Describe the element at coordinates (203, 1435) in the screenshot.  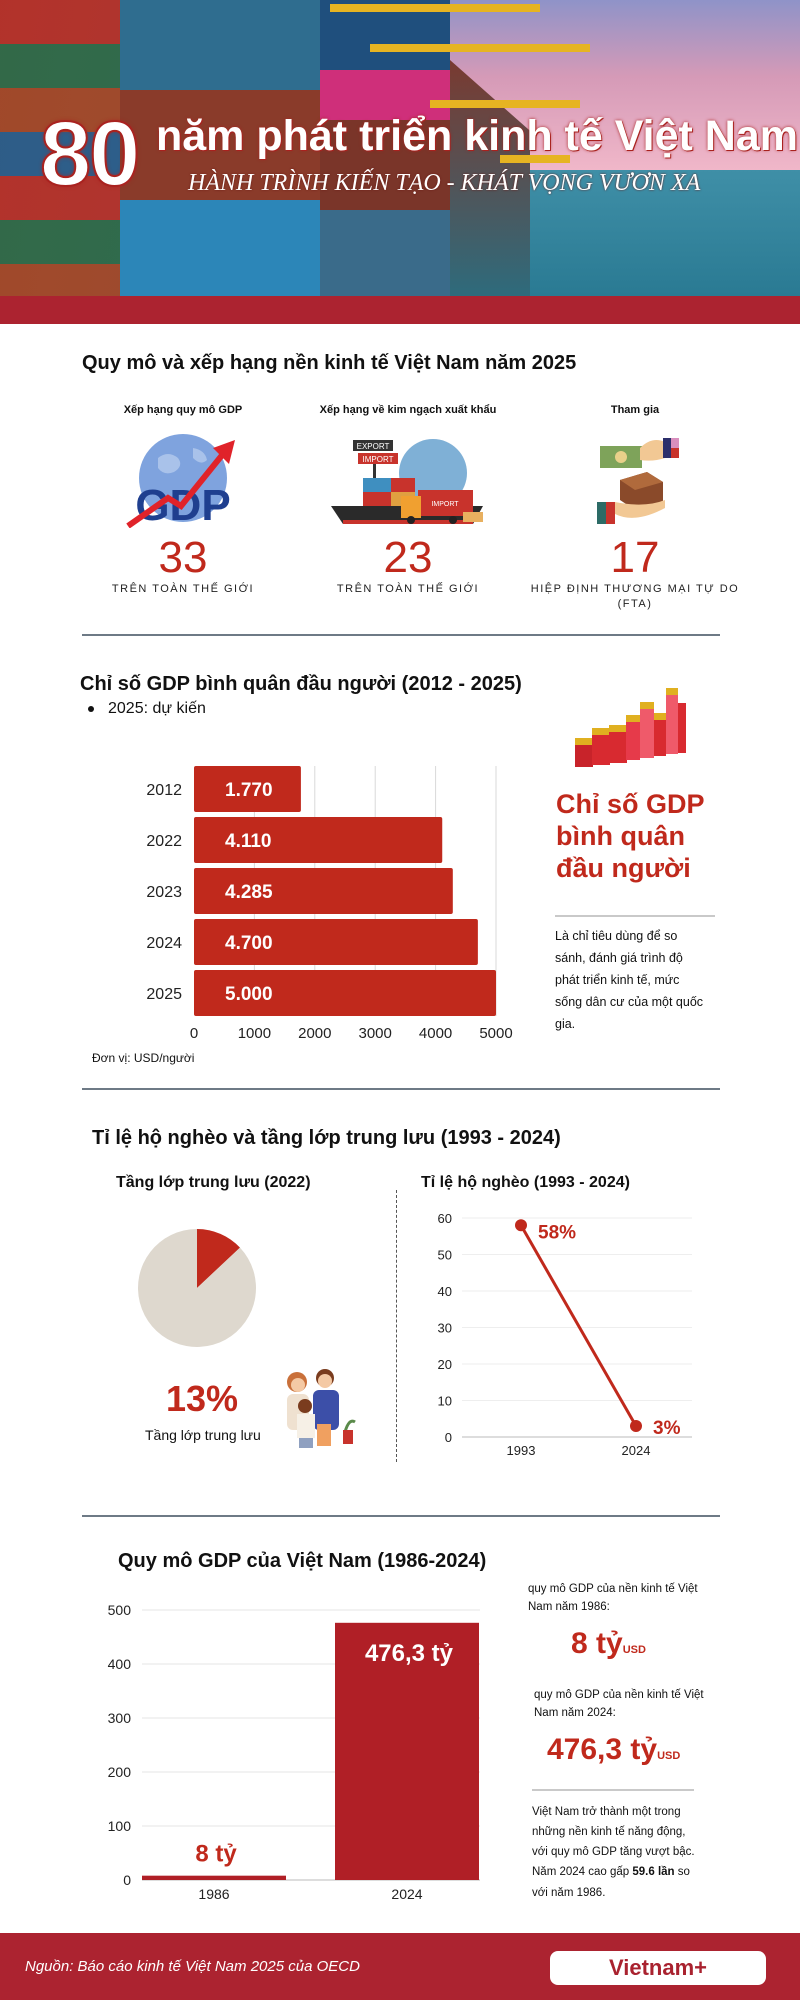
I see `middle-class-caption: Tầng lớp trung lưu` at that location.